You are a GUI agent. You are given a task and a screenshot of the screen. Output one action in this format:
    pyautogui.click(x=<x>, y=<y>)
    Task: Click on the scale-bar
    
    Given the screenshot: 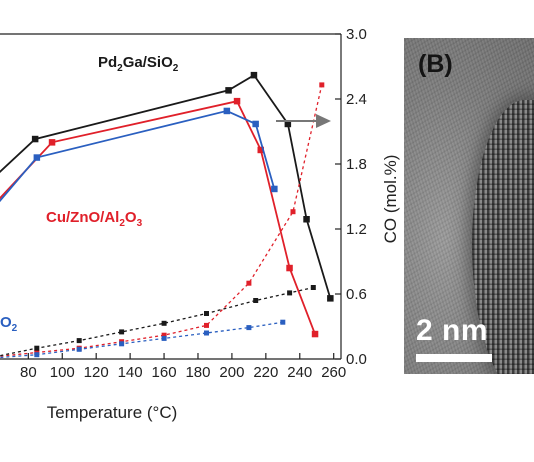 What is the action you would take?
    pyautogui.click(x=454, y=358)
    